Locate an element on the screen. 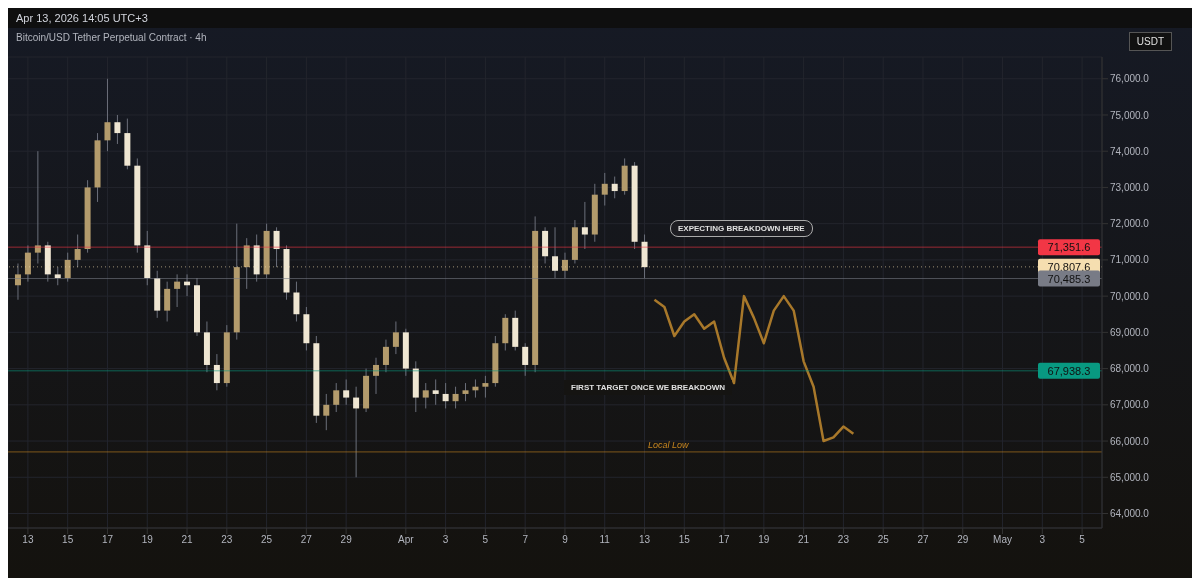 This screenshot has height=586, width=1200. y-tick-label: 66,000.0 is located at coordinates (1130, 441).